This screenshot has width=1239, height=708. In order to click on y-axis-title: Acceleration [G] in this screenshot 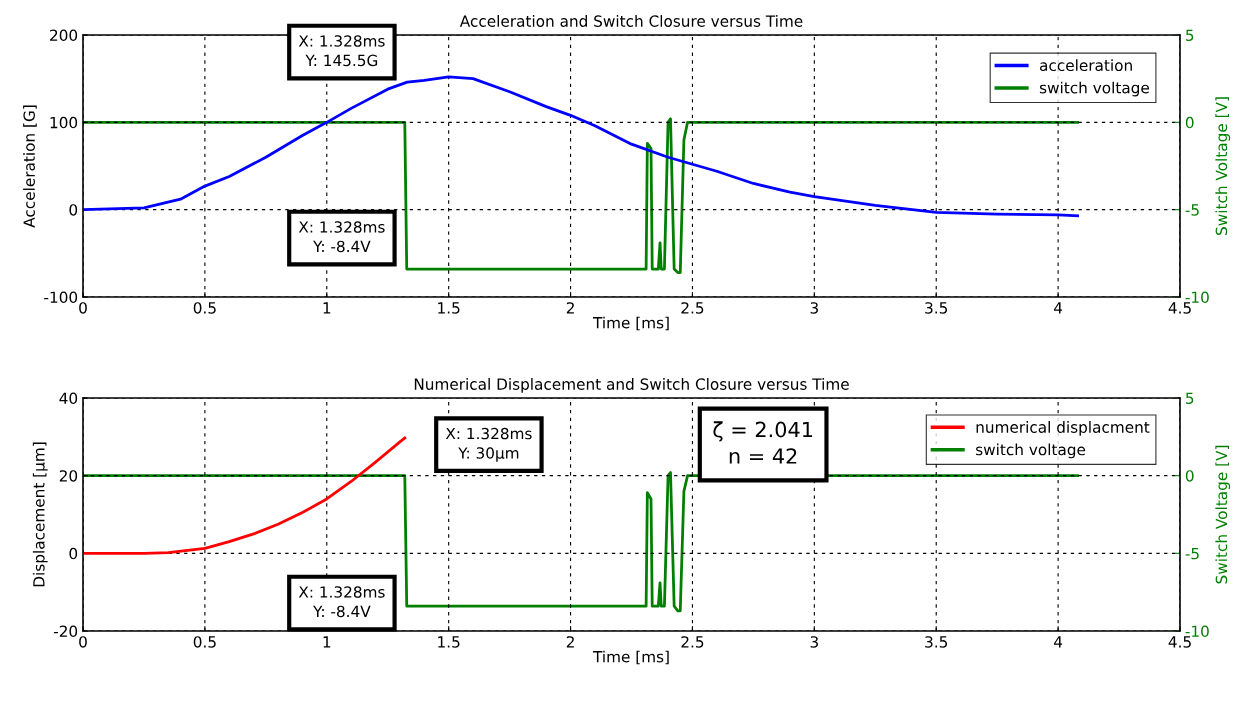, I will do `click(30, 166)`.